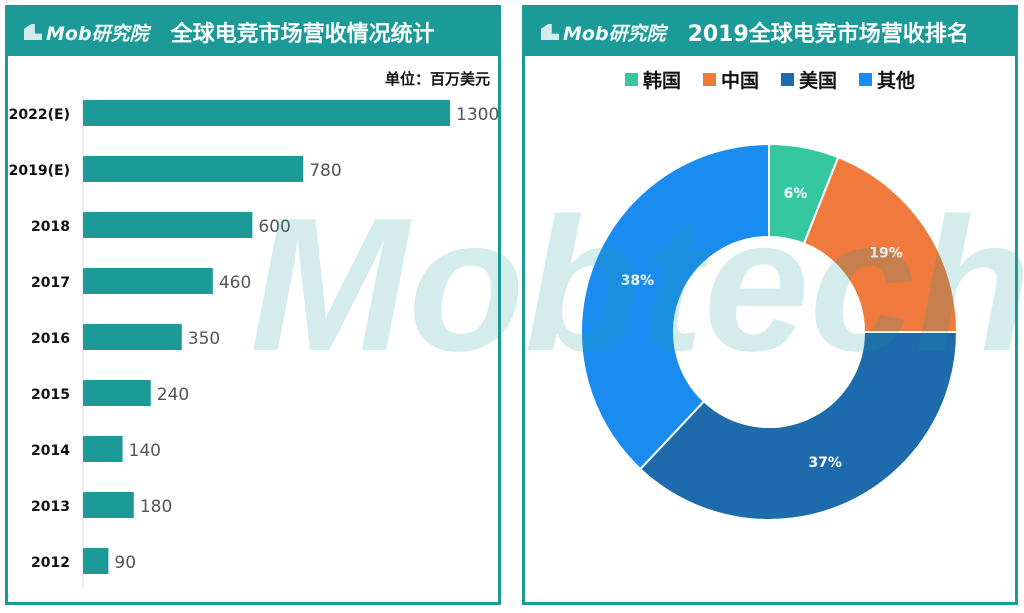 The width and height of the screenshot is (1024, 613). Describe the element at coordinates (50, 451) in the screenshot. I see `category-label: 2014` at that location.